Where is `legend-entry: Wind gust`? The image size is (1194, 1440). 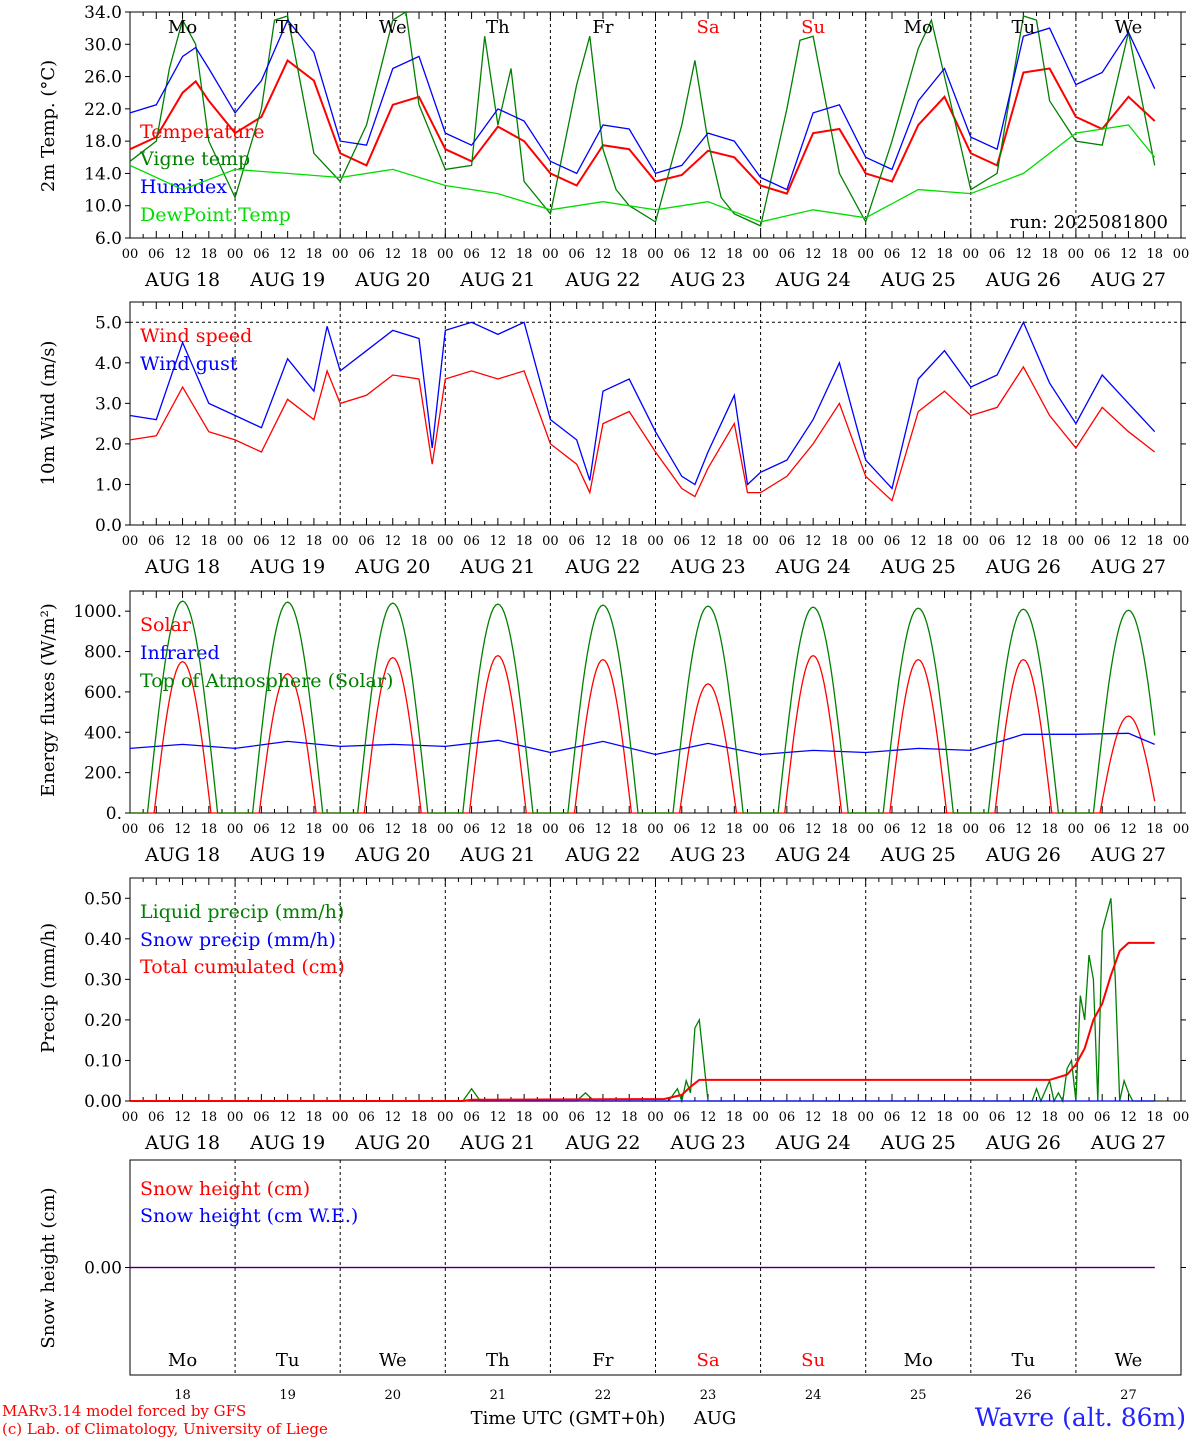 legend-entry: Wind gust is located at coordinates (189, 364).